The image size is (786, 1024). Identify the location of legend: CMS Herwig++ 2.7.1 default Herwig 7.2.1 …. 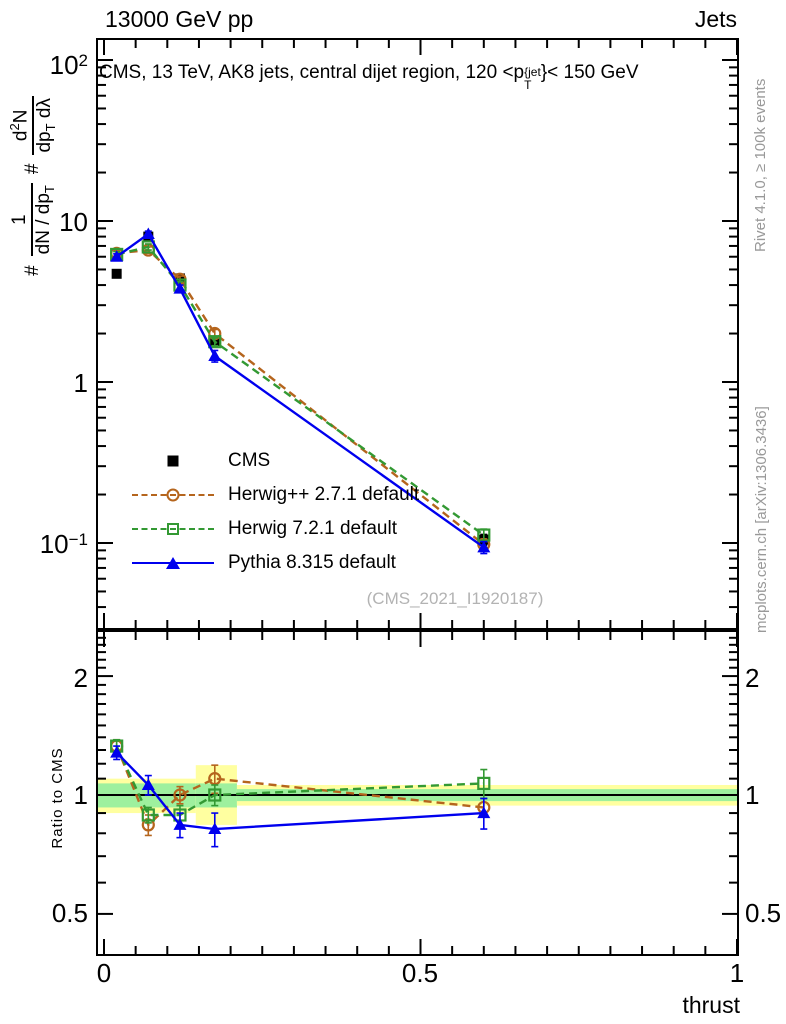
(275, 512).